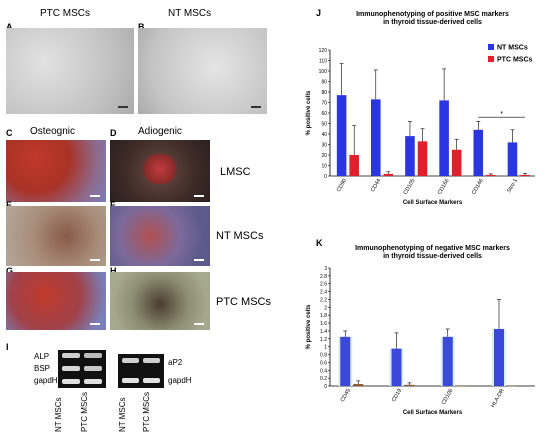  Describe the element at coordinates (323, 62) in the screenshot. I see `y-tick-label: 110` at that location.